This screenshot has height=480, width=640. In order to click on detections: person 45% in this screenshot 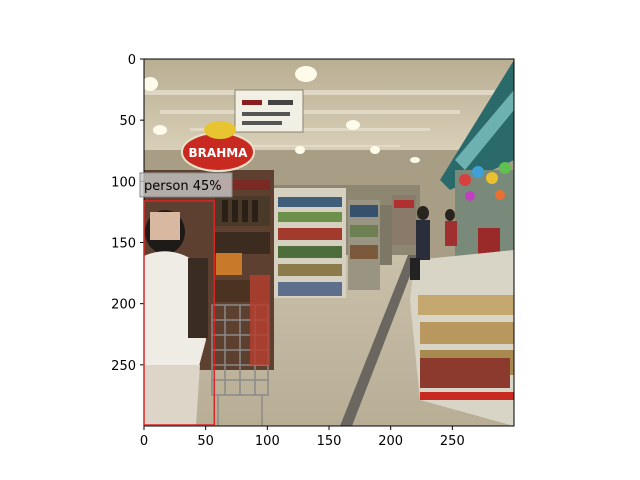, I will do `click(186, 299)`.